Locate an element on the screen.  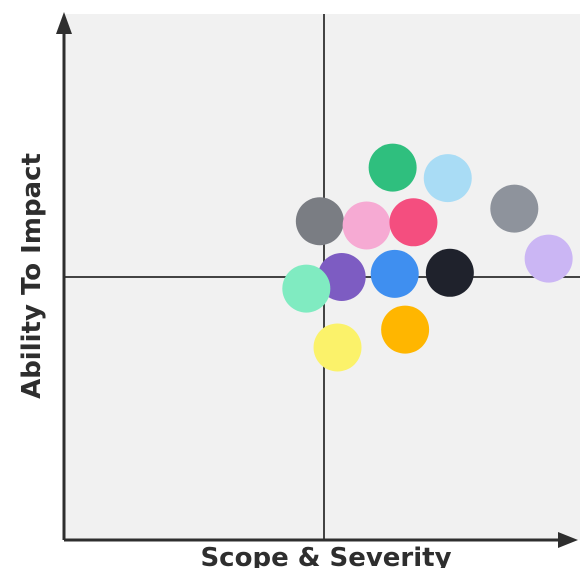
x-axis-arrow-icon is located at coordinates (568, 540).